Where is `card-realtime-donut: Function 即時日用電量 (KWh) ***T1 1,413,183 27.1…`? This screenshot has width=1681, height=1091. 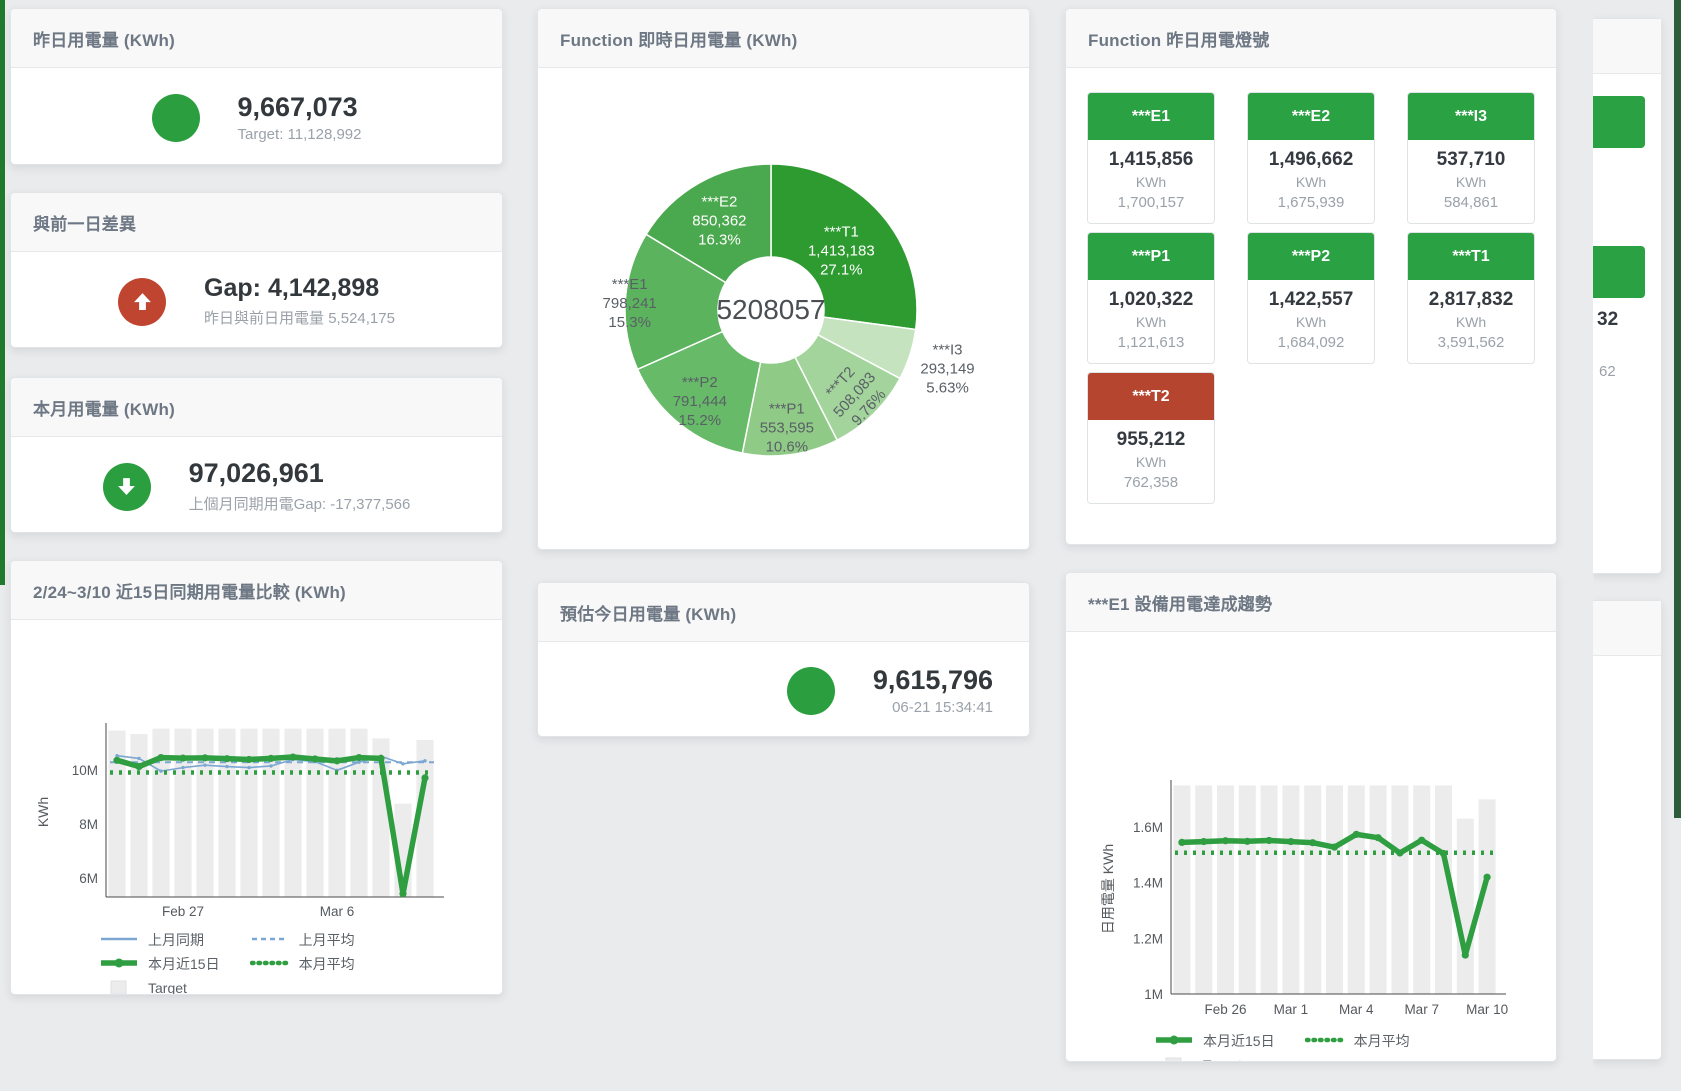
card-realtime-donut: Function 即時日用電量 (KWh) ***T1 1,413,183 27.1… is located at coordinates (783, 279).